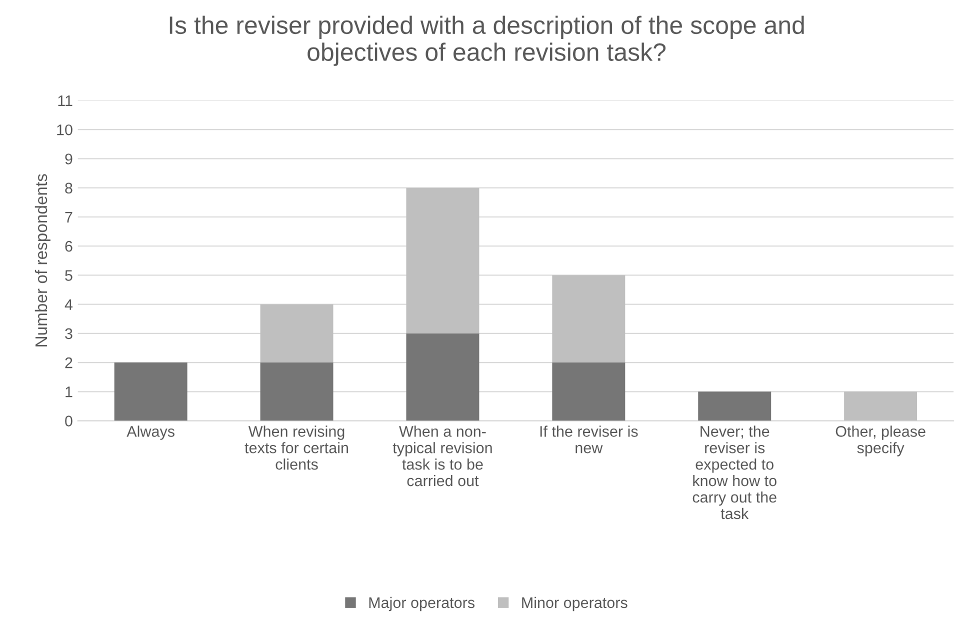  I want to click on y-tick-label: 3, so click(68, 334).